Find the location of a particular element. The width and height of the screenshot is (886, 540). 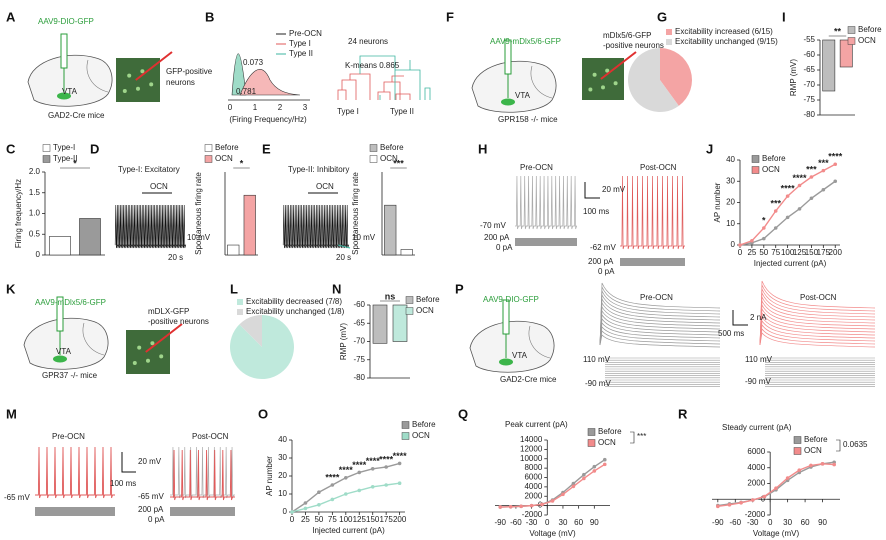

micrograph is located at coordinates (138, 80).